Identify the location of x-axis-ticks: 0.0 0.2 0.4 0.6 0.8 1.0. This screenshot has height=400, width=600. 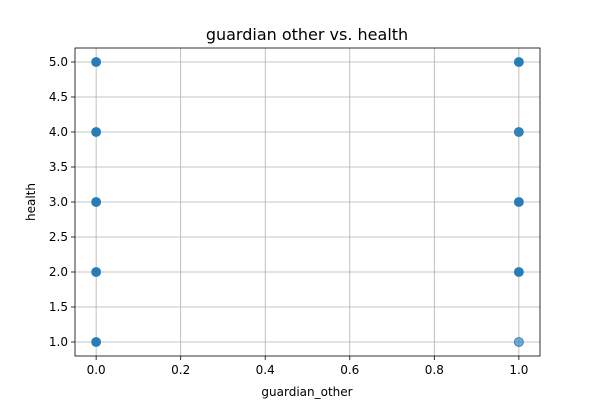
(307, 366).